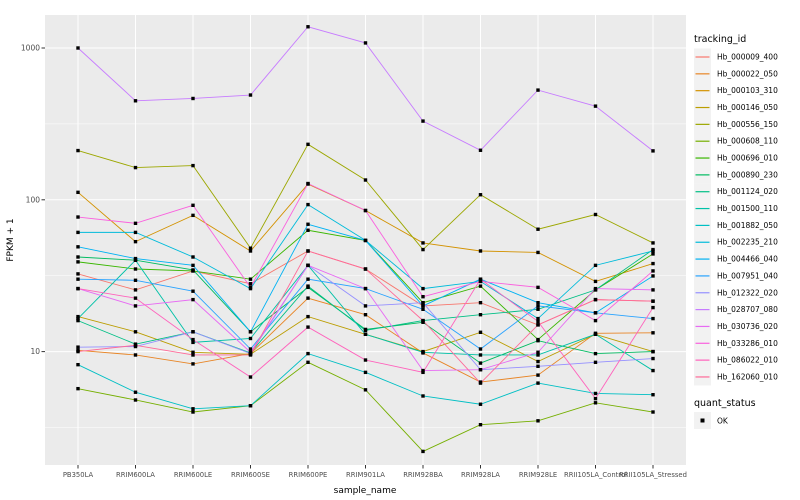 The height and width of the screenshot is (500, 800). What do you see at coordinates (720, 39) in the screenshot?
I see `legend-title-tracking-id: tracking_id` at bounding box center [720, 39].